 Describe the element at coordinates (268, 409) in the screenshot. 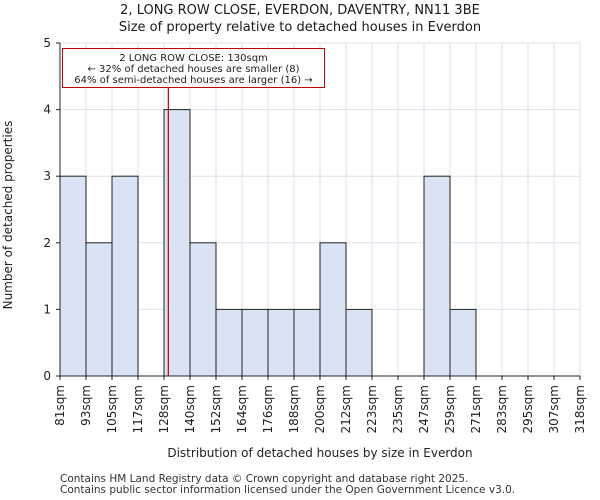

I see `x-tick-label: 176sqm` at that location.